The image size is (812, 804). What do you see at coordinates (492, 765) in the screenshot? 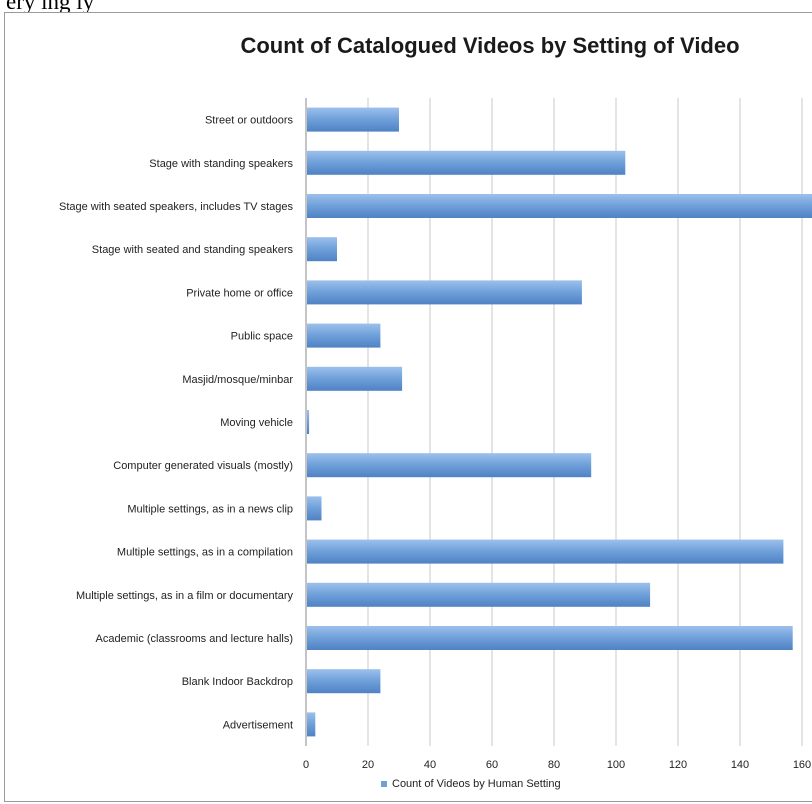
I see `x-tick-label: 60` at bounding box center [492, 765].